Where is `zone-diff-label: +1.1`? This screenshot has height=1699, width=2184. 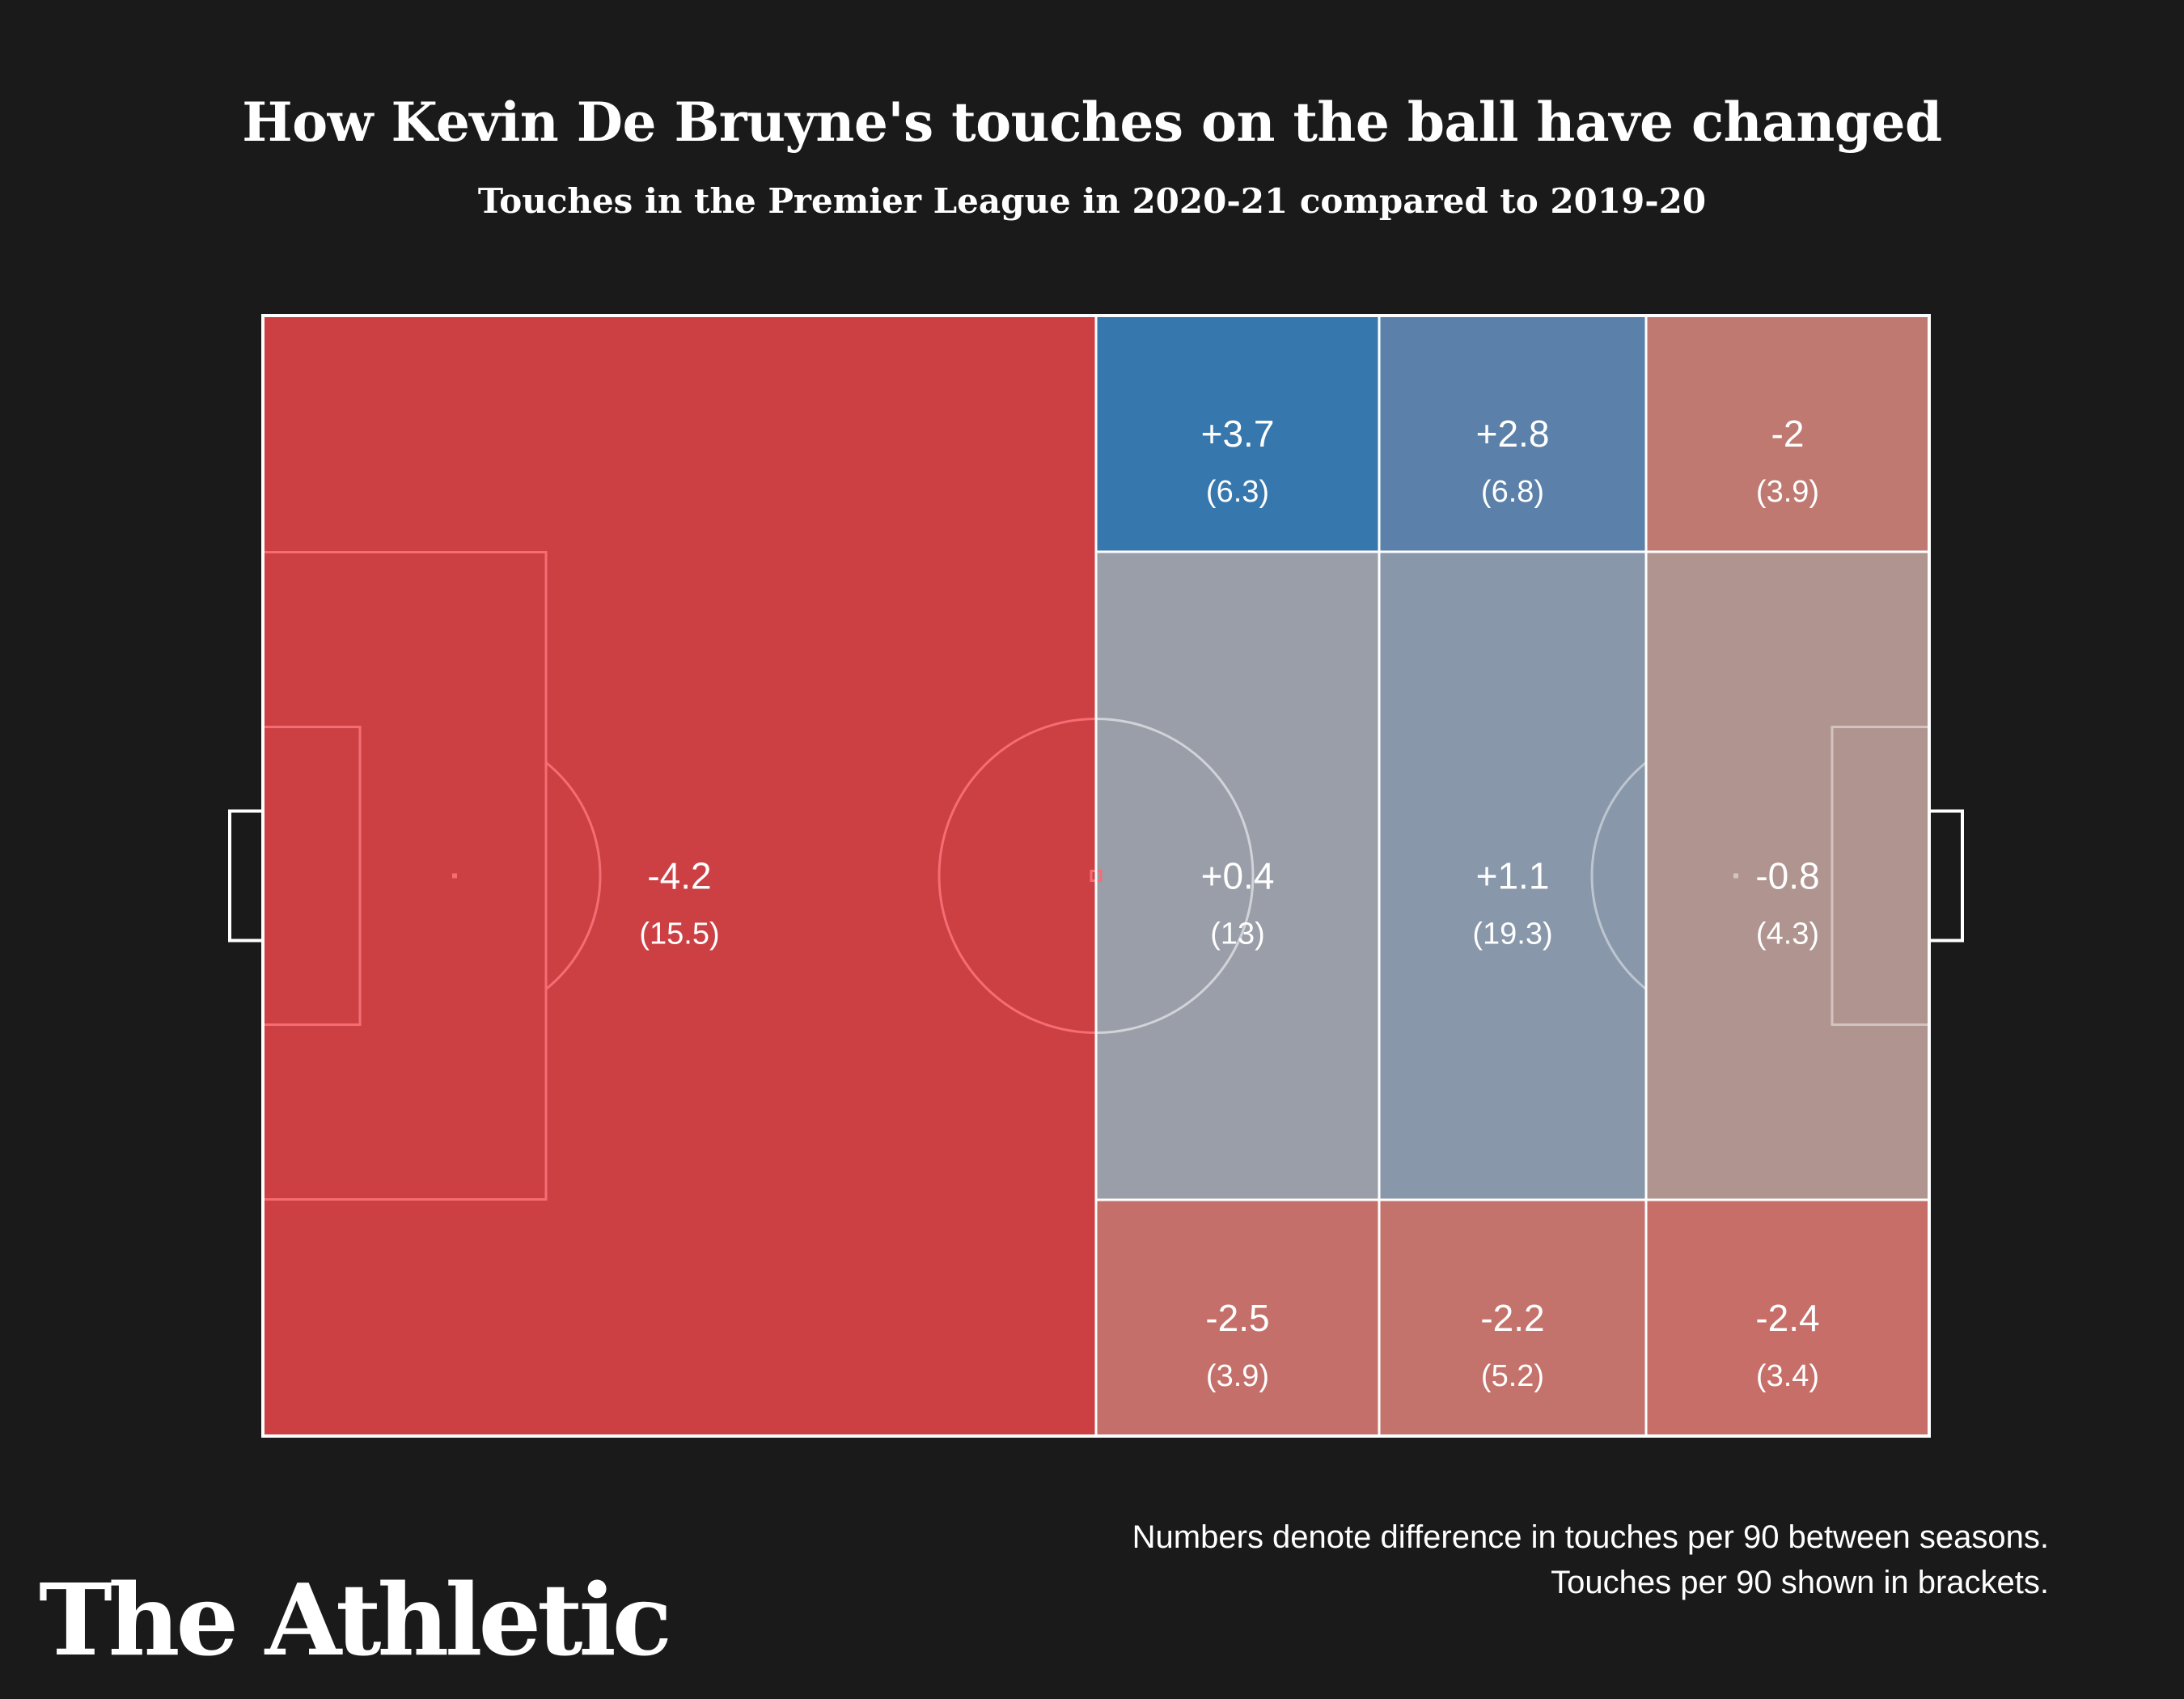 zone-diff-label: +1.1 is located at coordinates (1513, 876).